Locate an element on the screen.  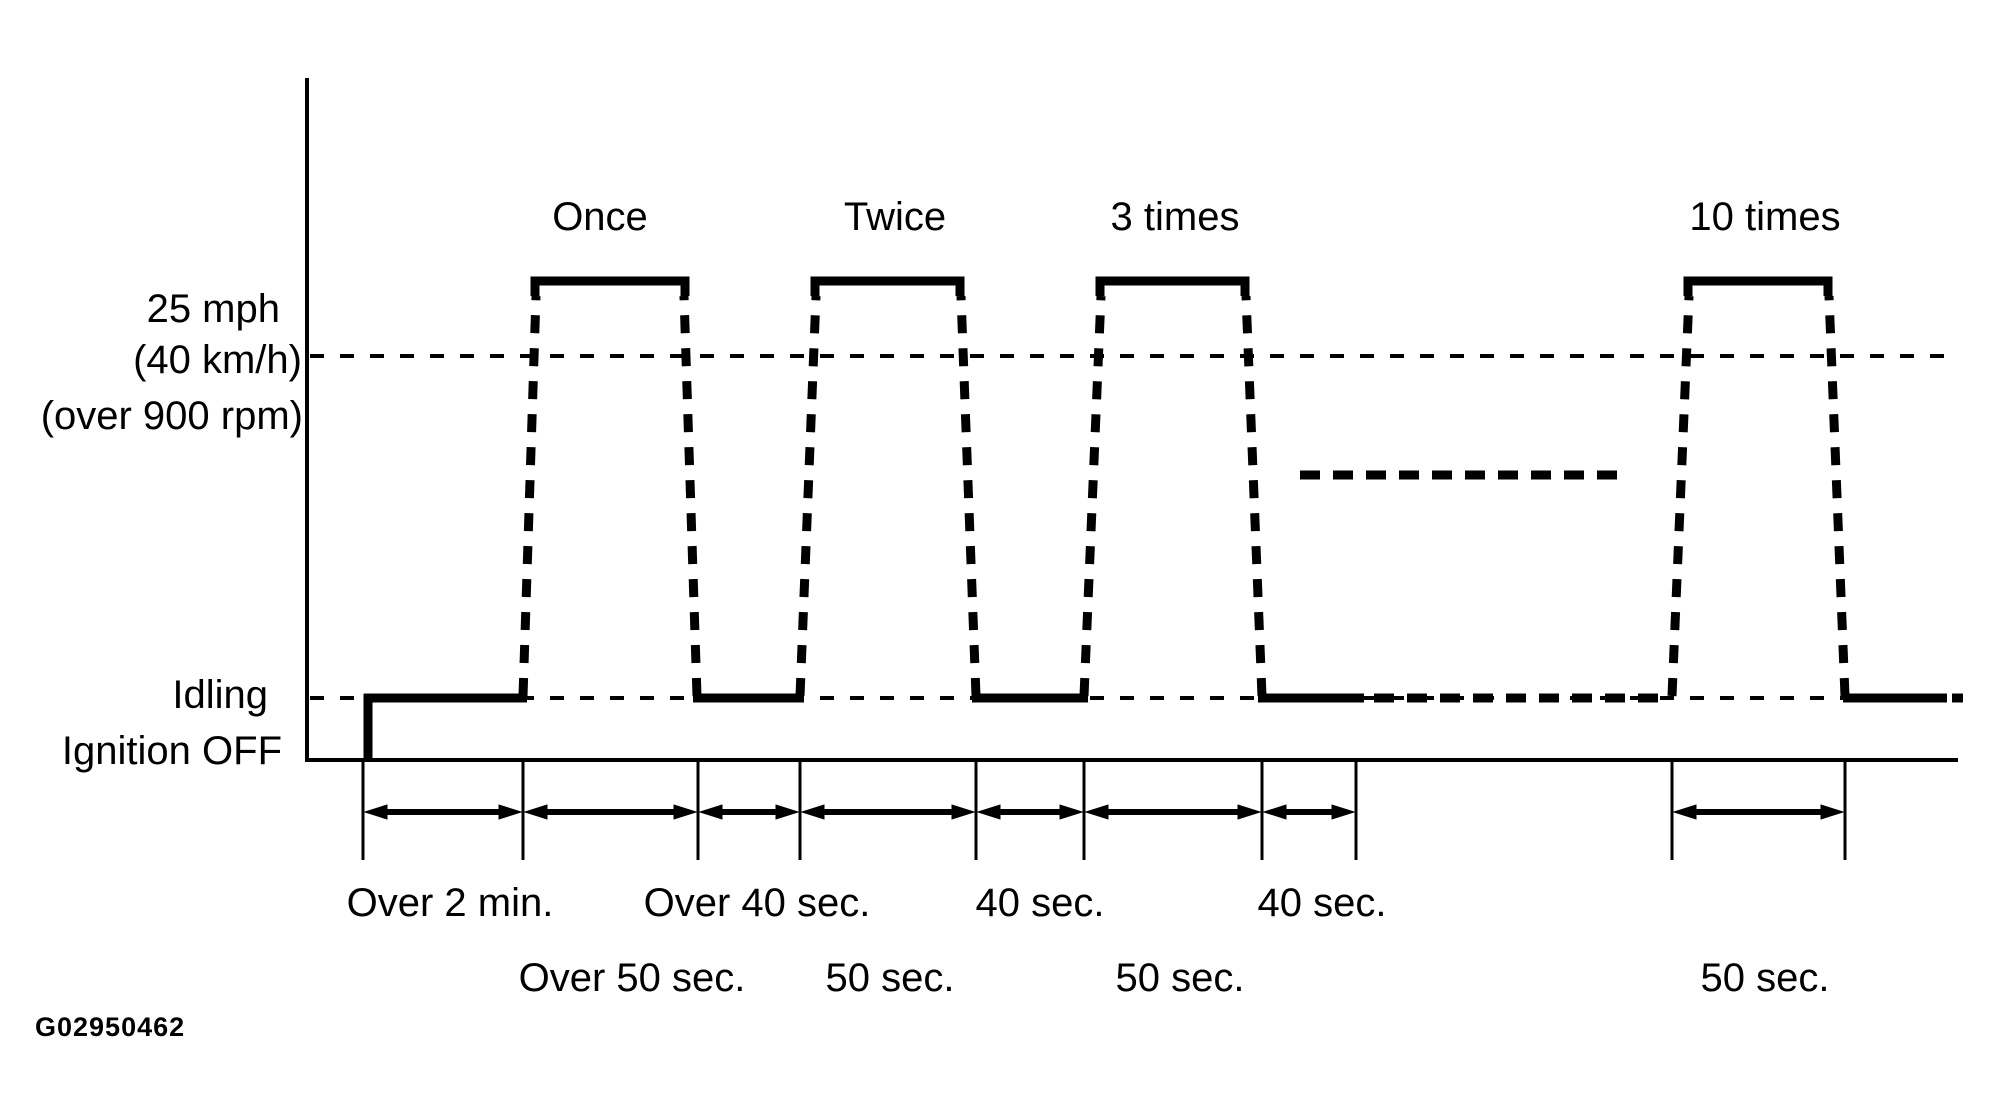
signal-solid-segments is located at coordinates (1163, 727).